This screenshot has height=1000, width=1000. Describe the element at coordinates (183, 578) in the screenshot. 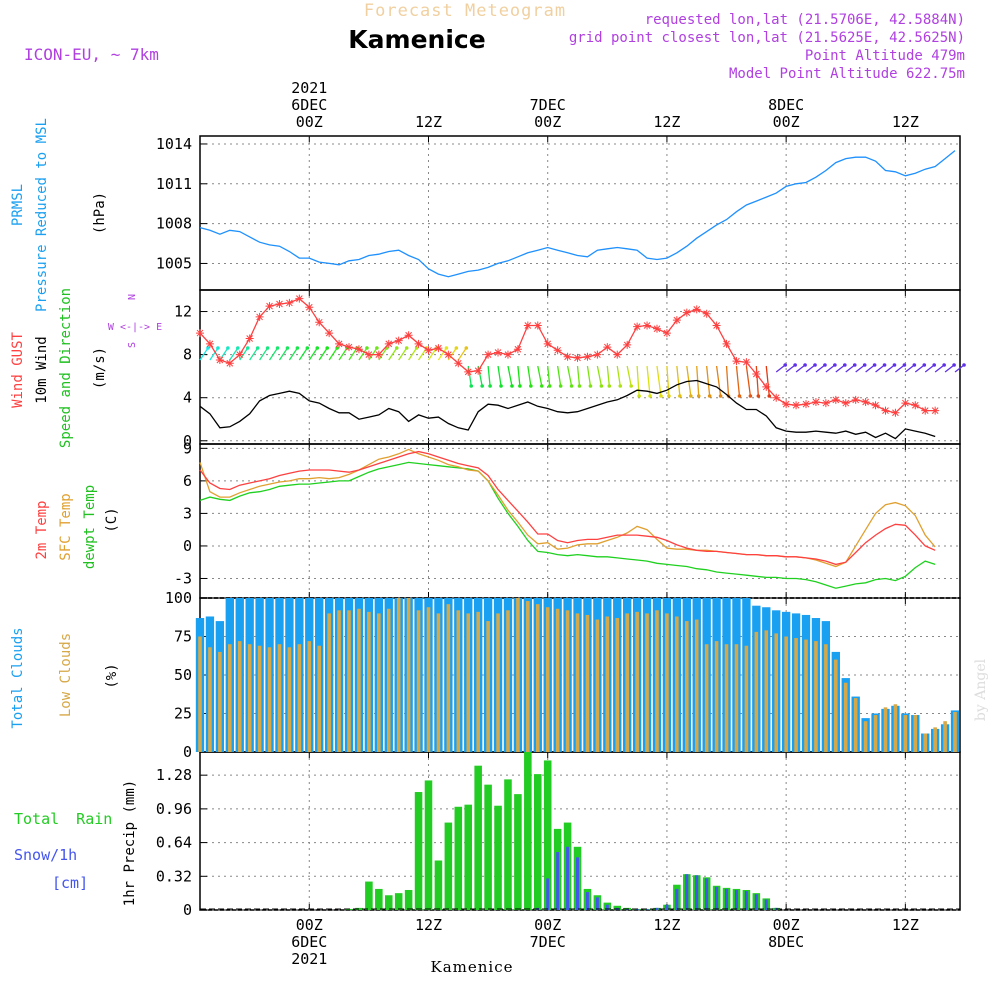

I see `temp-ytick-label: -3` at that location.